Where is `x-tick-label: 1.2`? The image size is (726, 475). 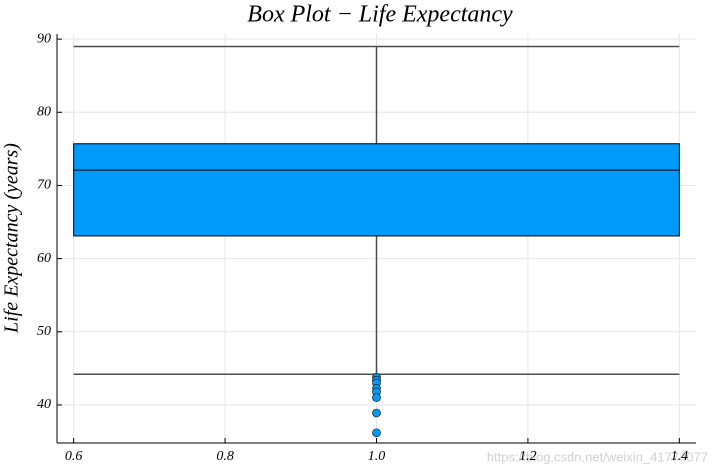
x-tick-label: 1.2 is located at coordinates (528, 456).